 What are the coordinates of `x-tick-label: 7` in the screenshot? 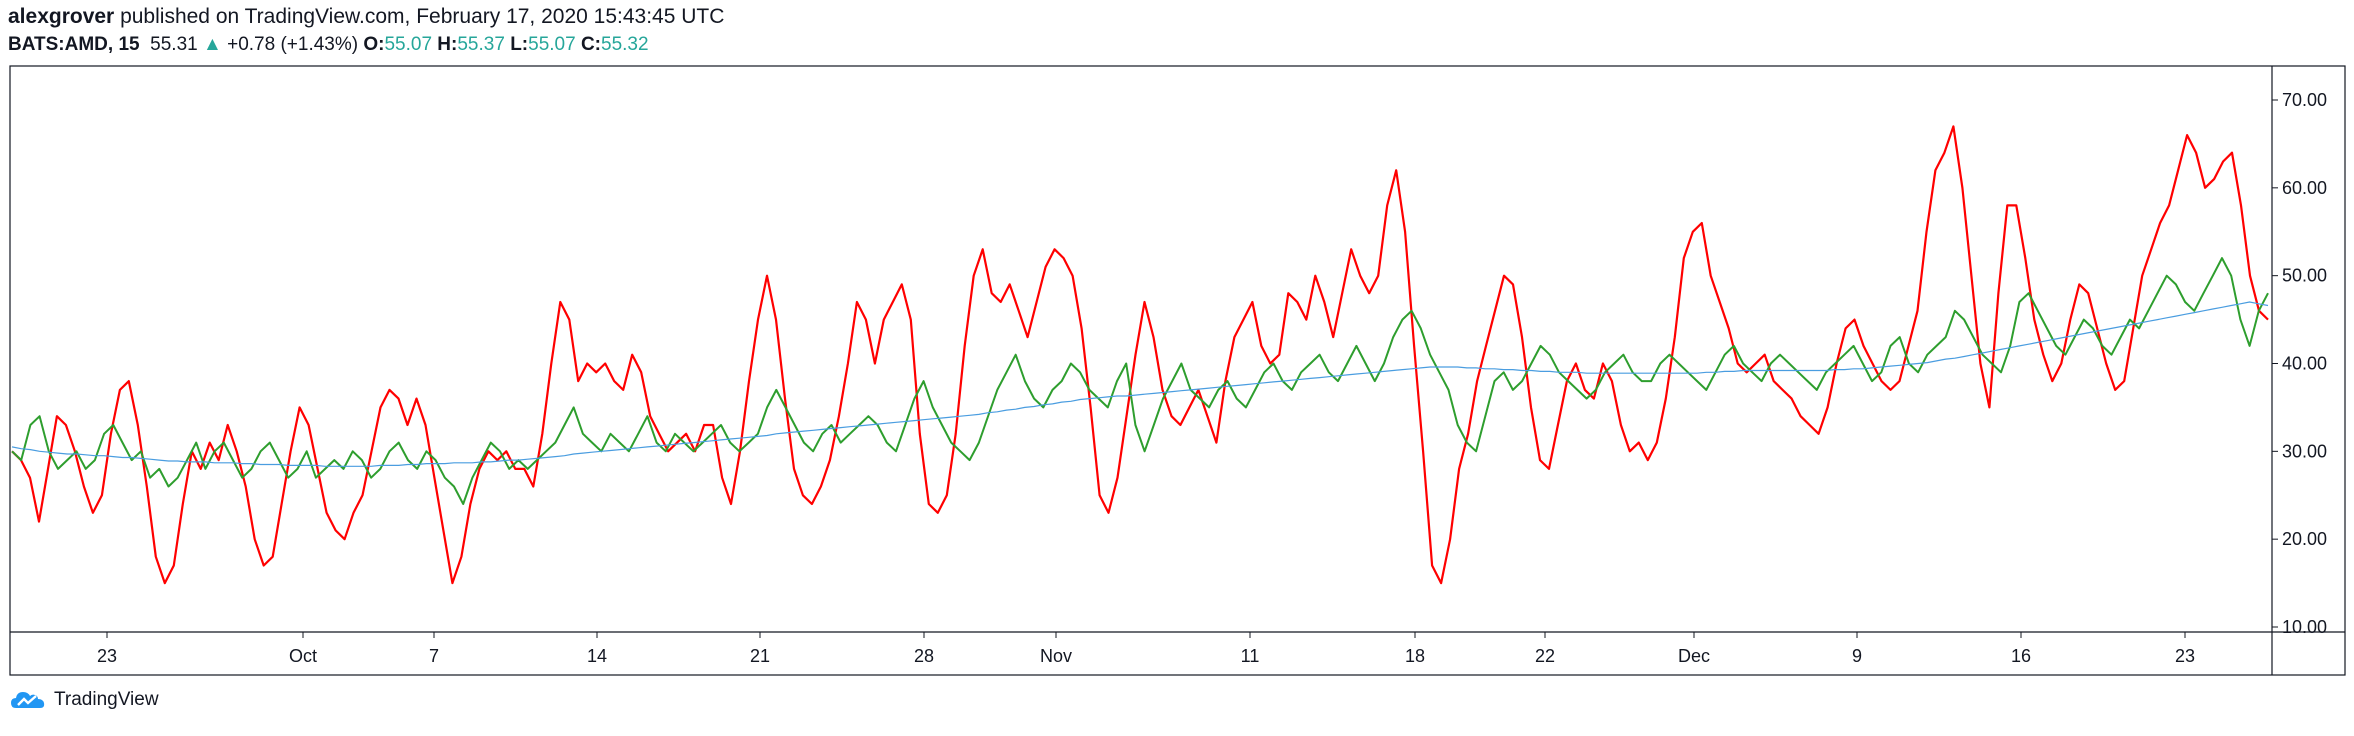 It's located at (434, 656).